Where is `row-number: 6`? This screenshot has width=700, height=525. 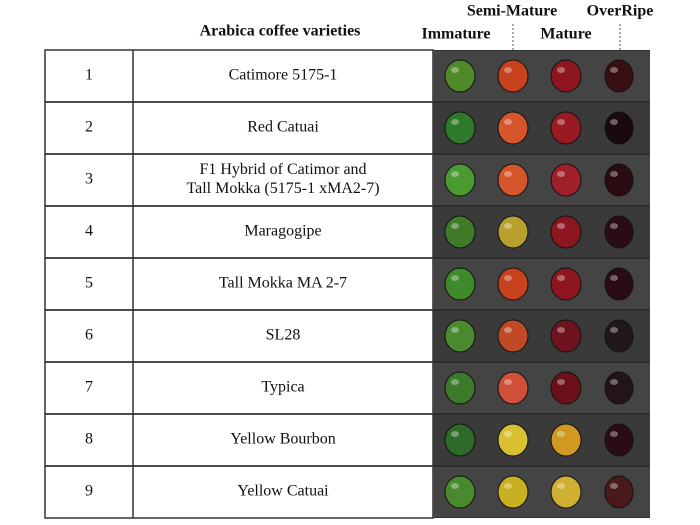 row-number: 6 is located at coordinates (89, 335).